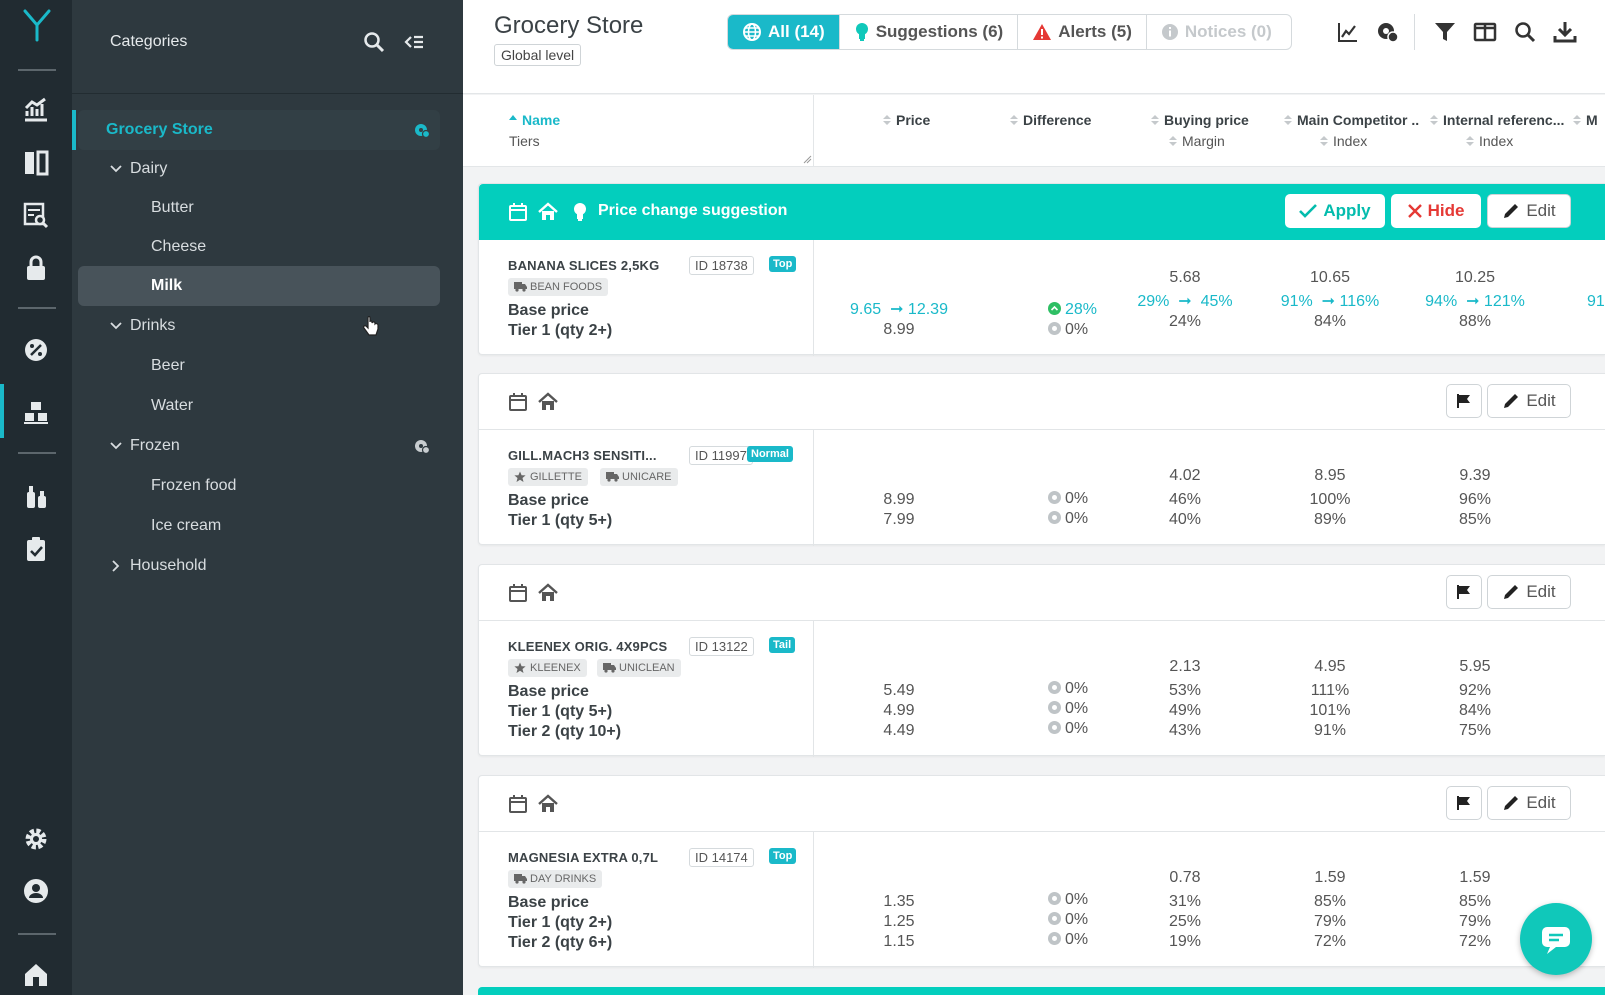 This screenshot has width=1605, height=995. I want to click on collapse-panel-icon, so click(414, 42).